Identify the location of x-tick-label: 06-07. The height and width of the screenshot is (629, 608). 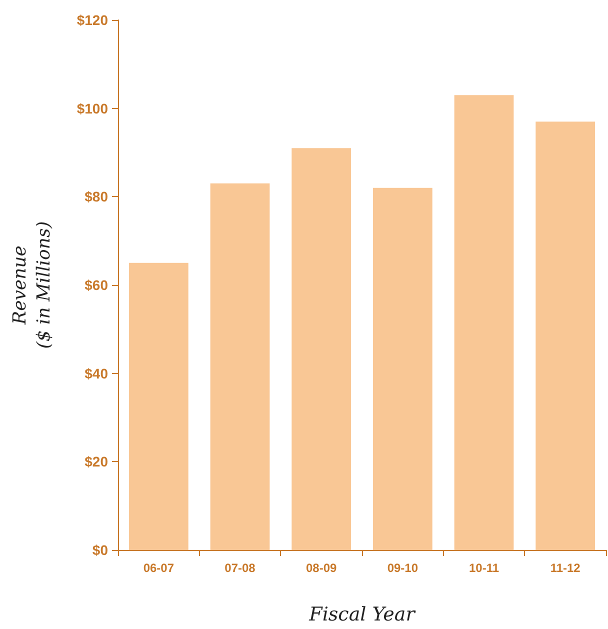
(158, 568).